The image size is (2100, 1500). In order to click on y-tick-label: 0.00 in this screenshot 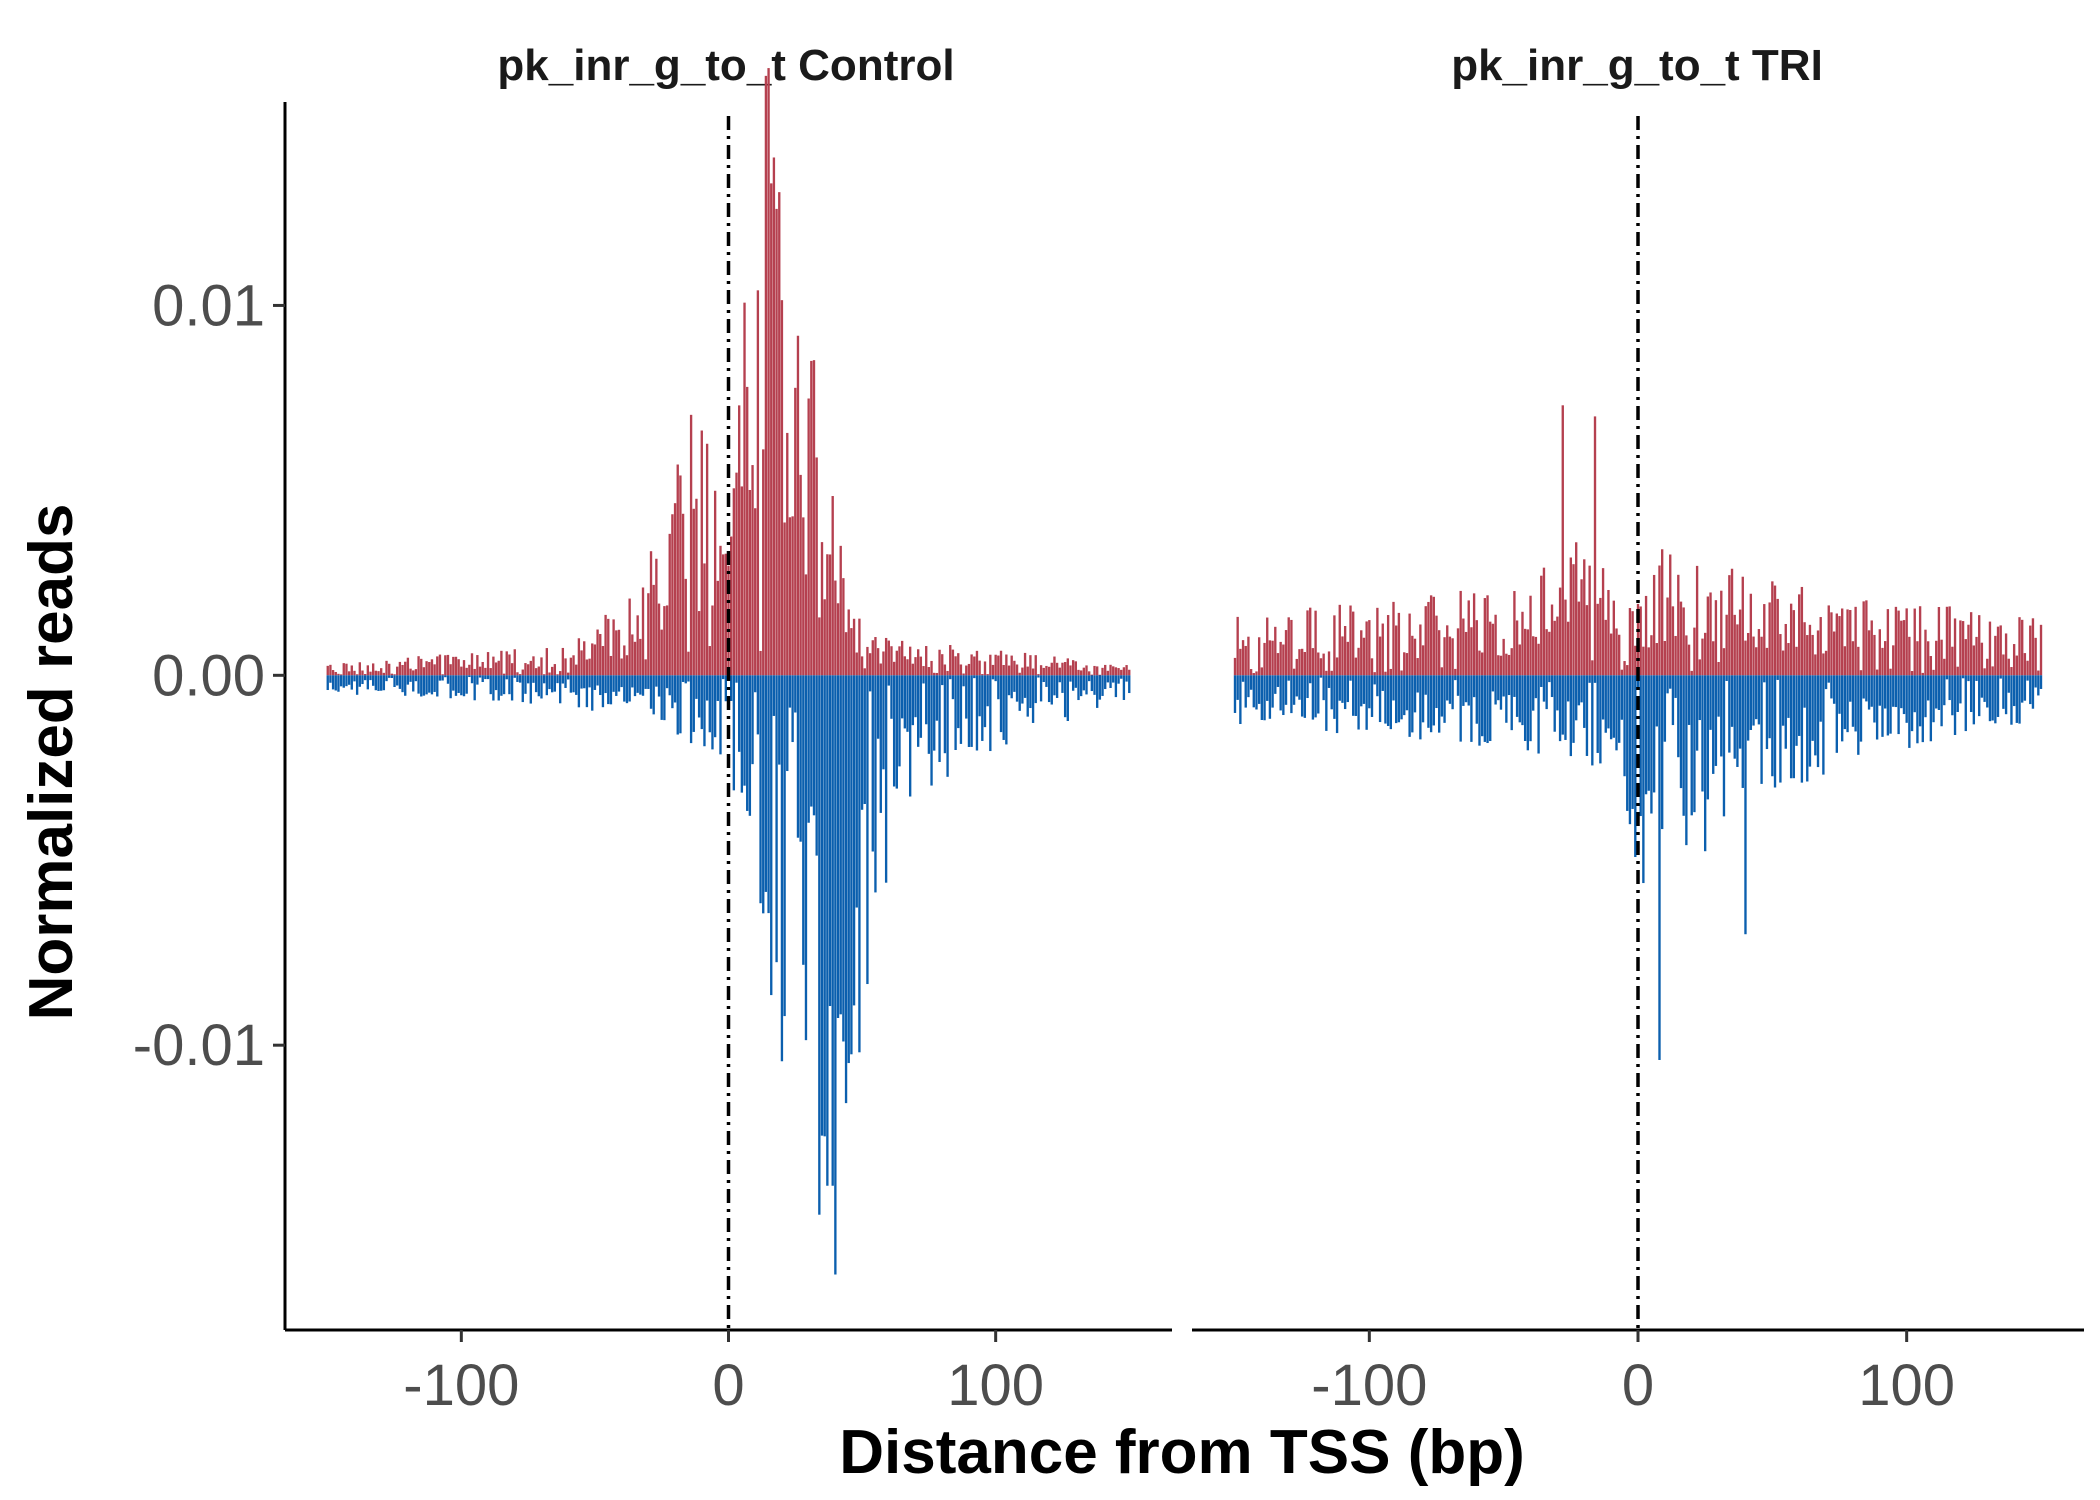, I will do `click(208, 675)`.